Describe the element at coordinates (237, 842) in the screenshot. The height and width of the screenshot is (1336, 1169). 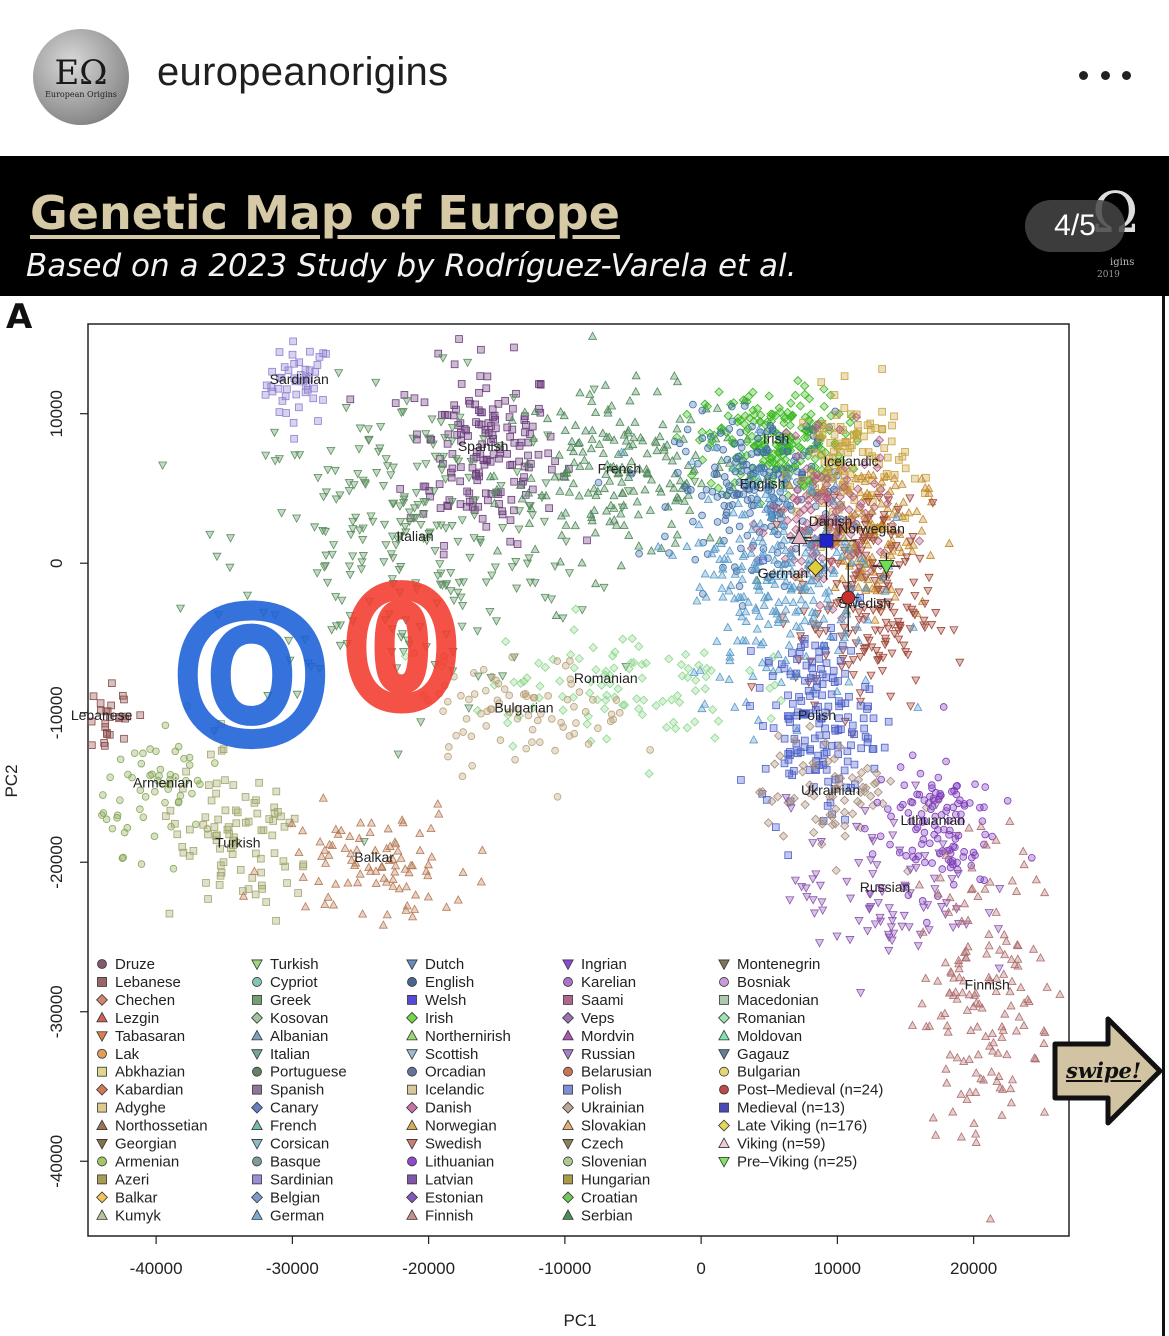
I see `cluster-label-turkish: Turkish` at that location.